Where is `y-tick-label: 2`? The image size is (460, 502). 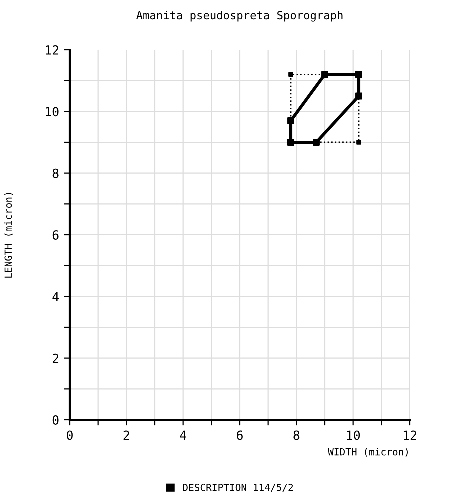 y-tick-label: 2 is located at coordinates (55, 359).